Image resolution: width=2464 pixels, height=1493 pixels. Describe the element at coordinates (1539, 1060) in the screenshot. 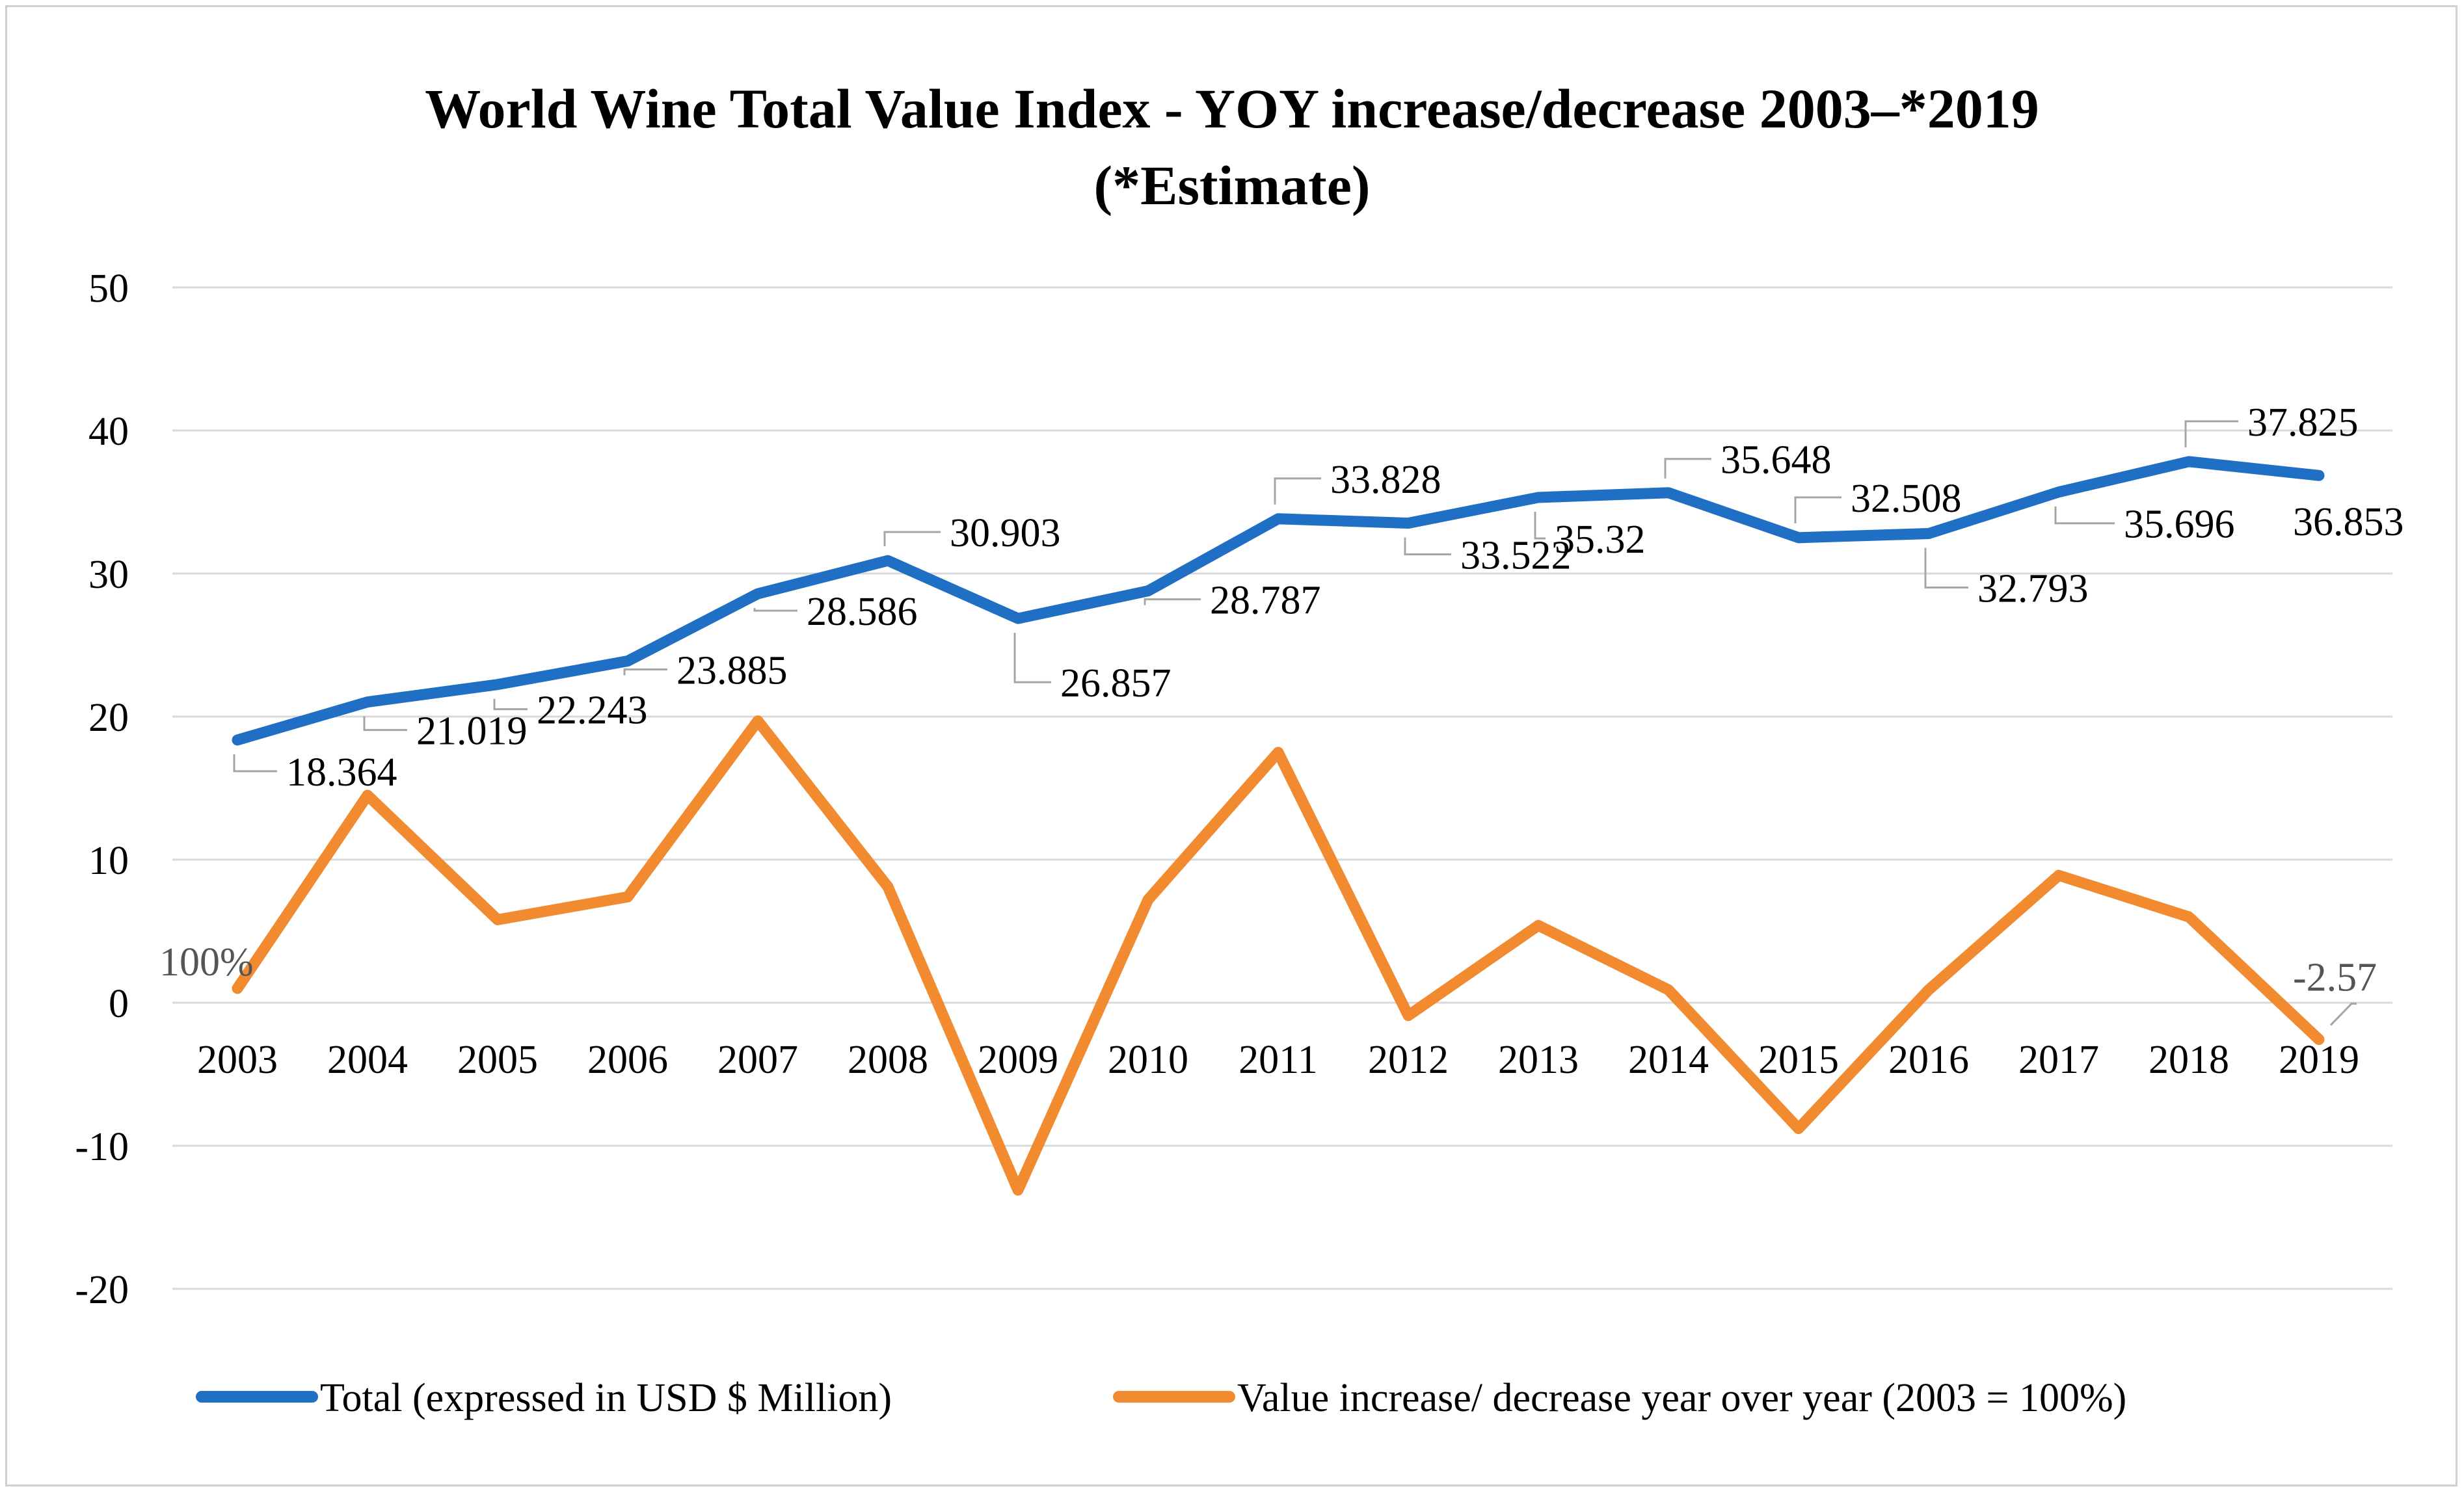

I see `x-tick-label: 2013` at that location.